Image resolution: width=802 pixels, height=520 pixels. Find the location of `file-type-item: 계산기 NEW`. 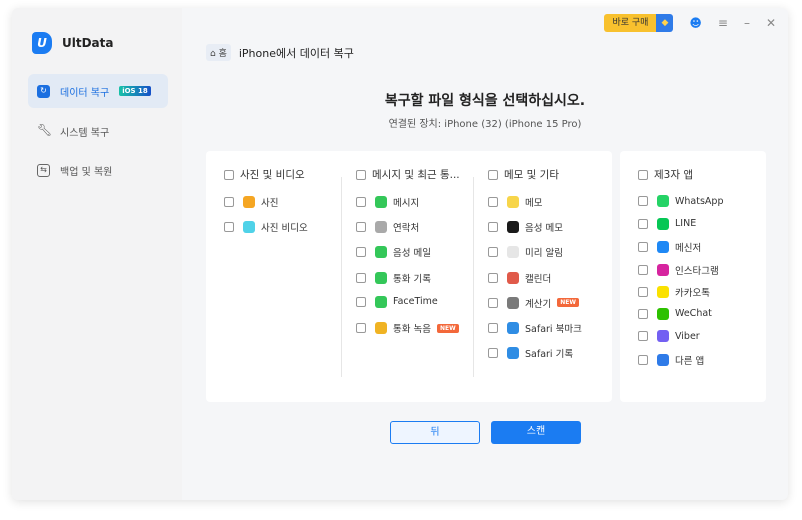

file-type-item: 계산기 NEW is located at coordinates (533, 303).